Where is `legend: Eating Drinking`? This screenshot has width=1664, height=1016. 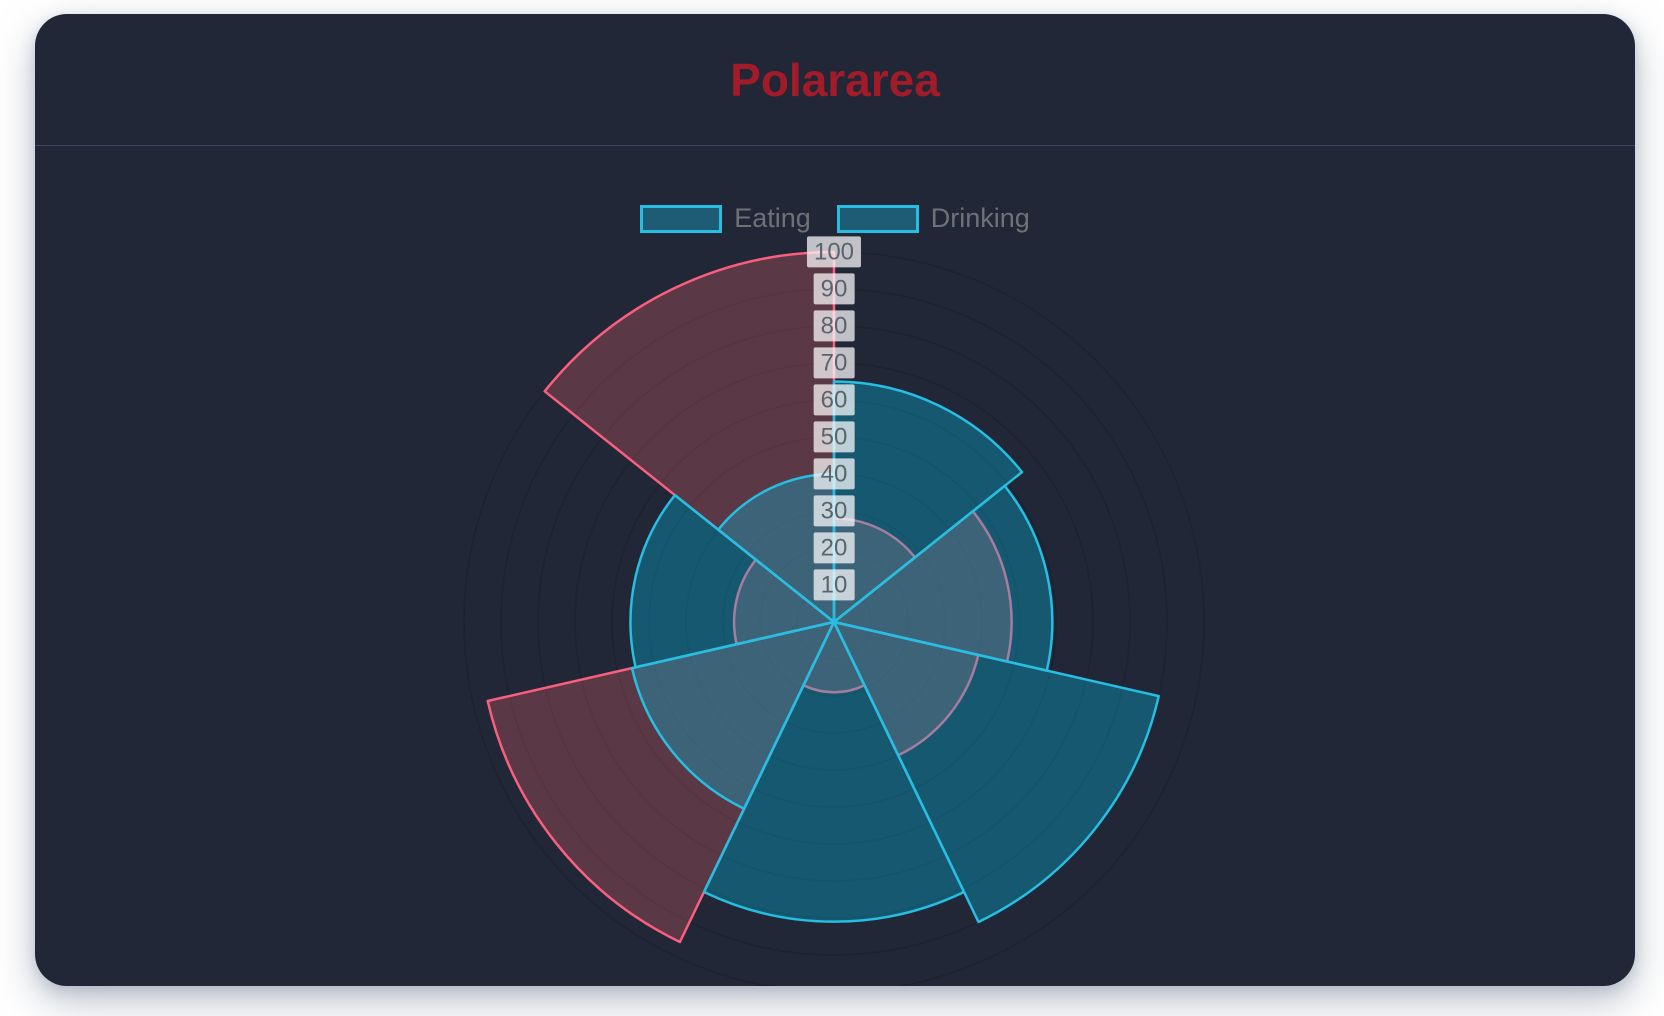 legend: Eating Drinking is located at coordinates (835, 218).